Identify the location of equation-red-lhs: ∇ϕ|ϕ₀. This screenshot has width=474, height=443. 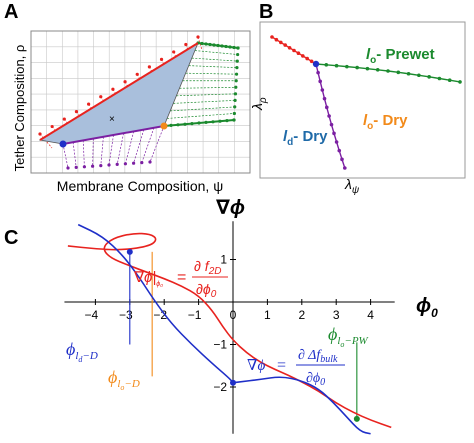
(148, 278).